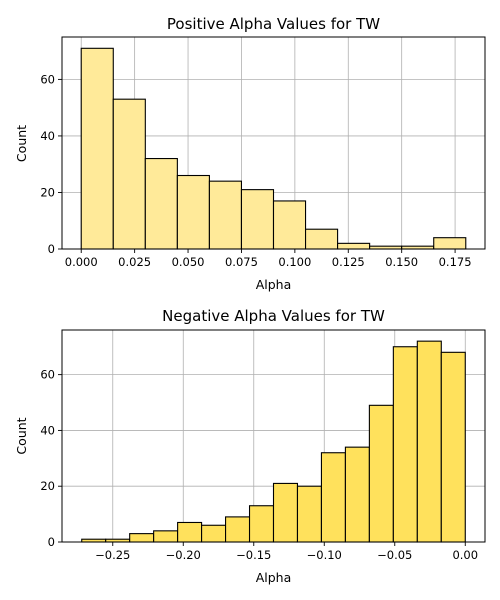 The height and width of the screenshot is (600, 500). I want to click on x-tick-label: −0.25, so click(112, 555).